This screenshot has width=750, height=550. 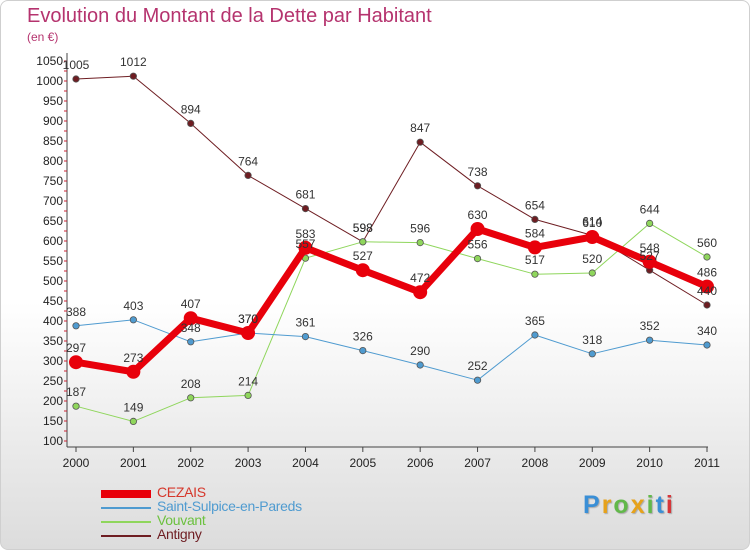 What do you see at coordinates (191, 328) in the screenshot?
I see `data-label: 348` at bounding box center [191, 328].